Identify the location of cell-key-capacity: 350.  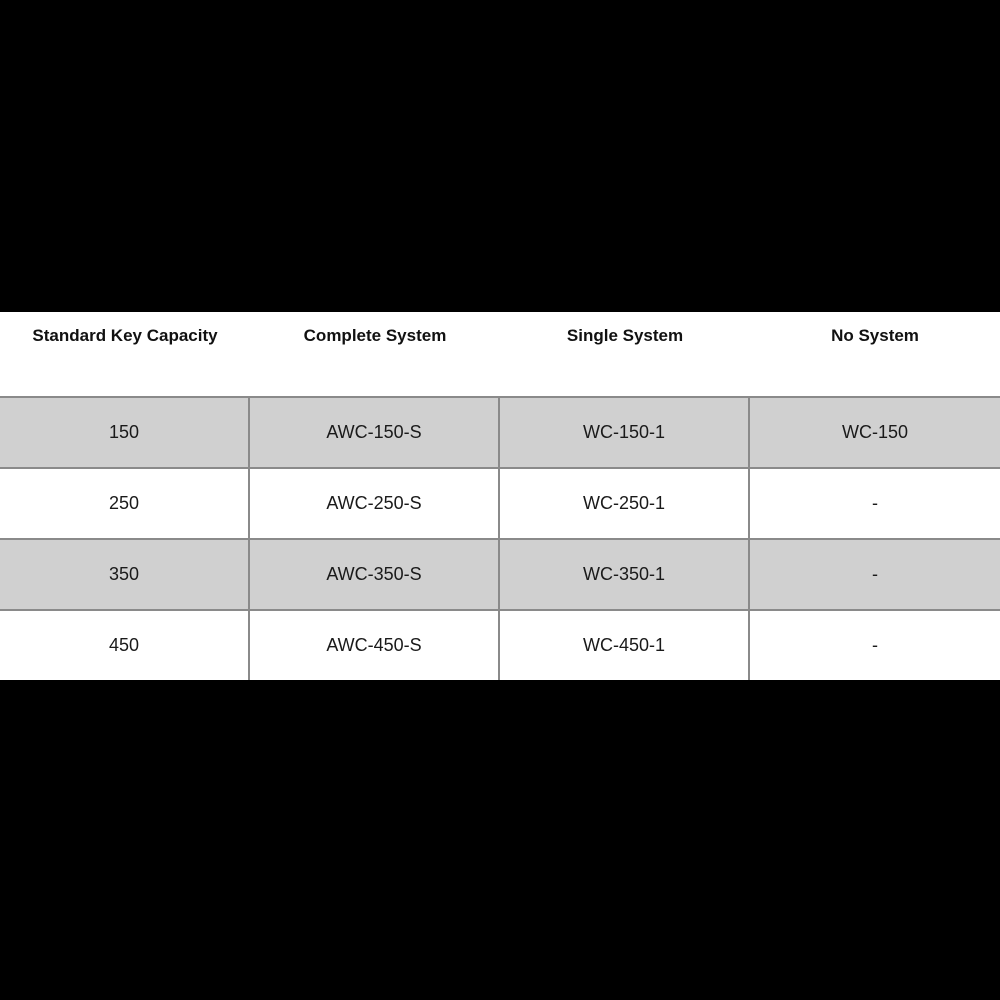
(125, 574).